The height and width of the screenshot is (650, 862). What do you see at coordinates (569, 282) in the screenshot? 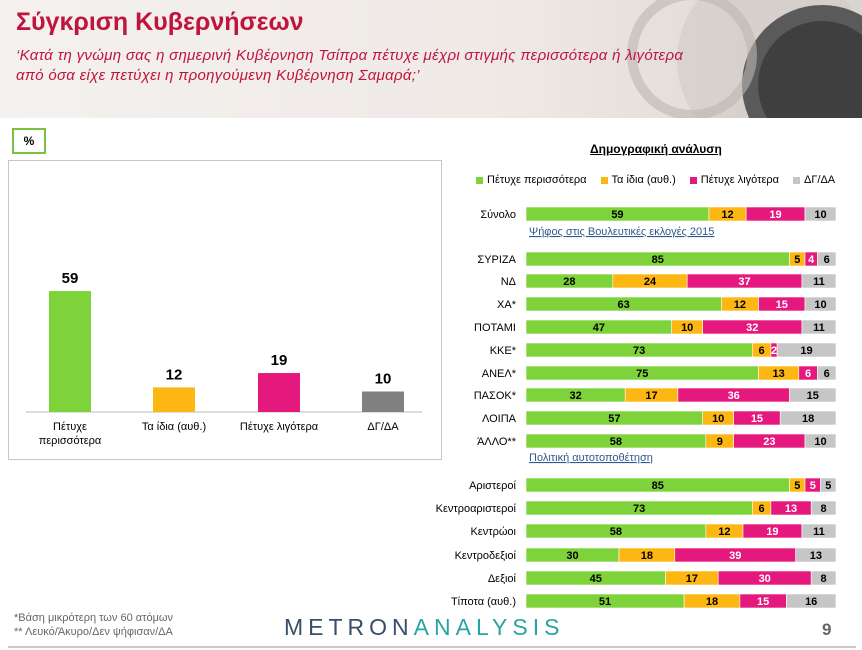
I see `segment-value: 28` at bounding box center [569, 282].